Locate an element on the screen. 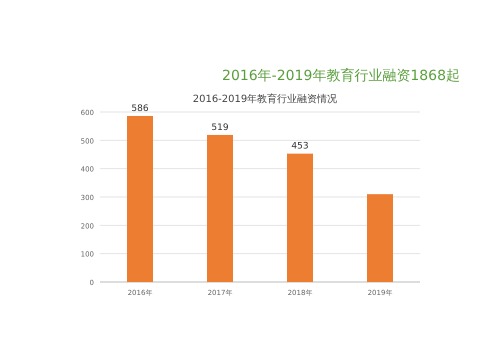 The width and height of the screenshot is (500, 362). data-label: 519 is located at coordinates (220, 127).